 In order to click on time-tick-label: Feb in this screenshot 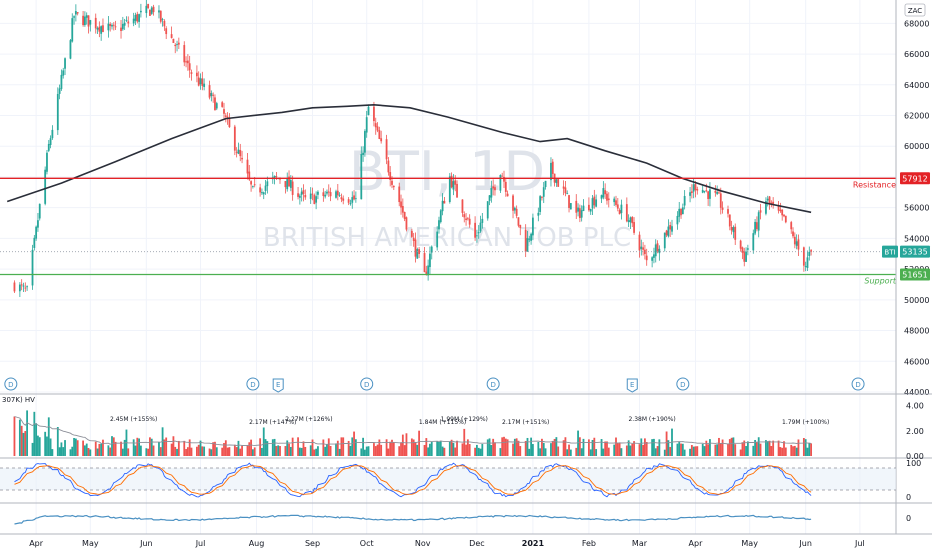, I will do `click(589, 543)`.